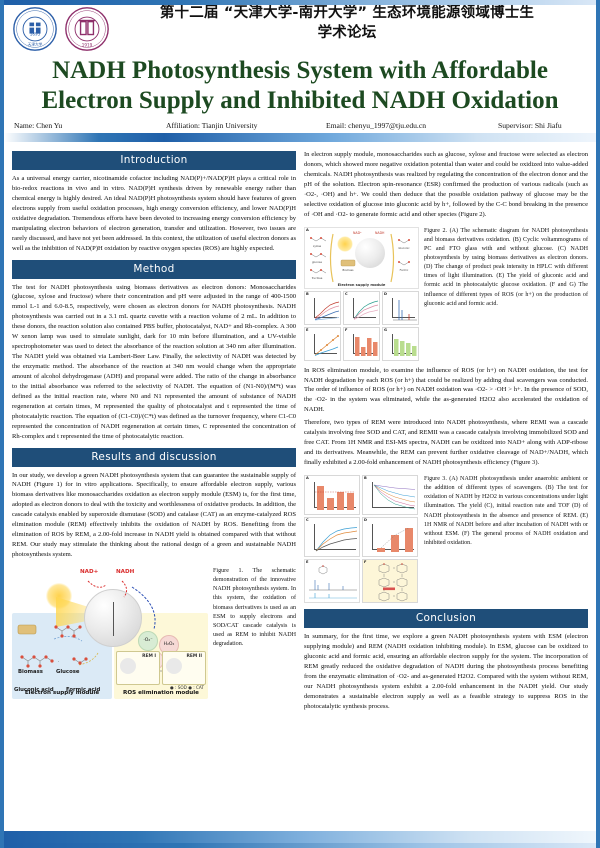 The image size is (600, 848). I want to click on fig2-tag-G: G, so click(385, 329).